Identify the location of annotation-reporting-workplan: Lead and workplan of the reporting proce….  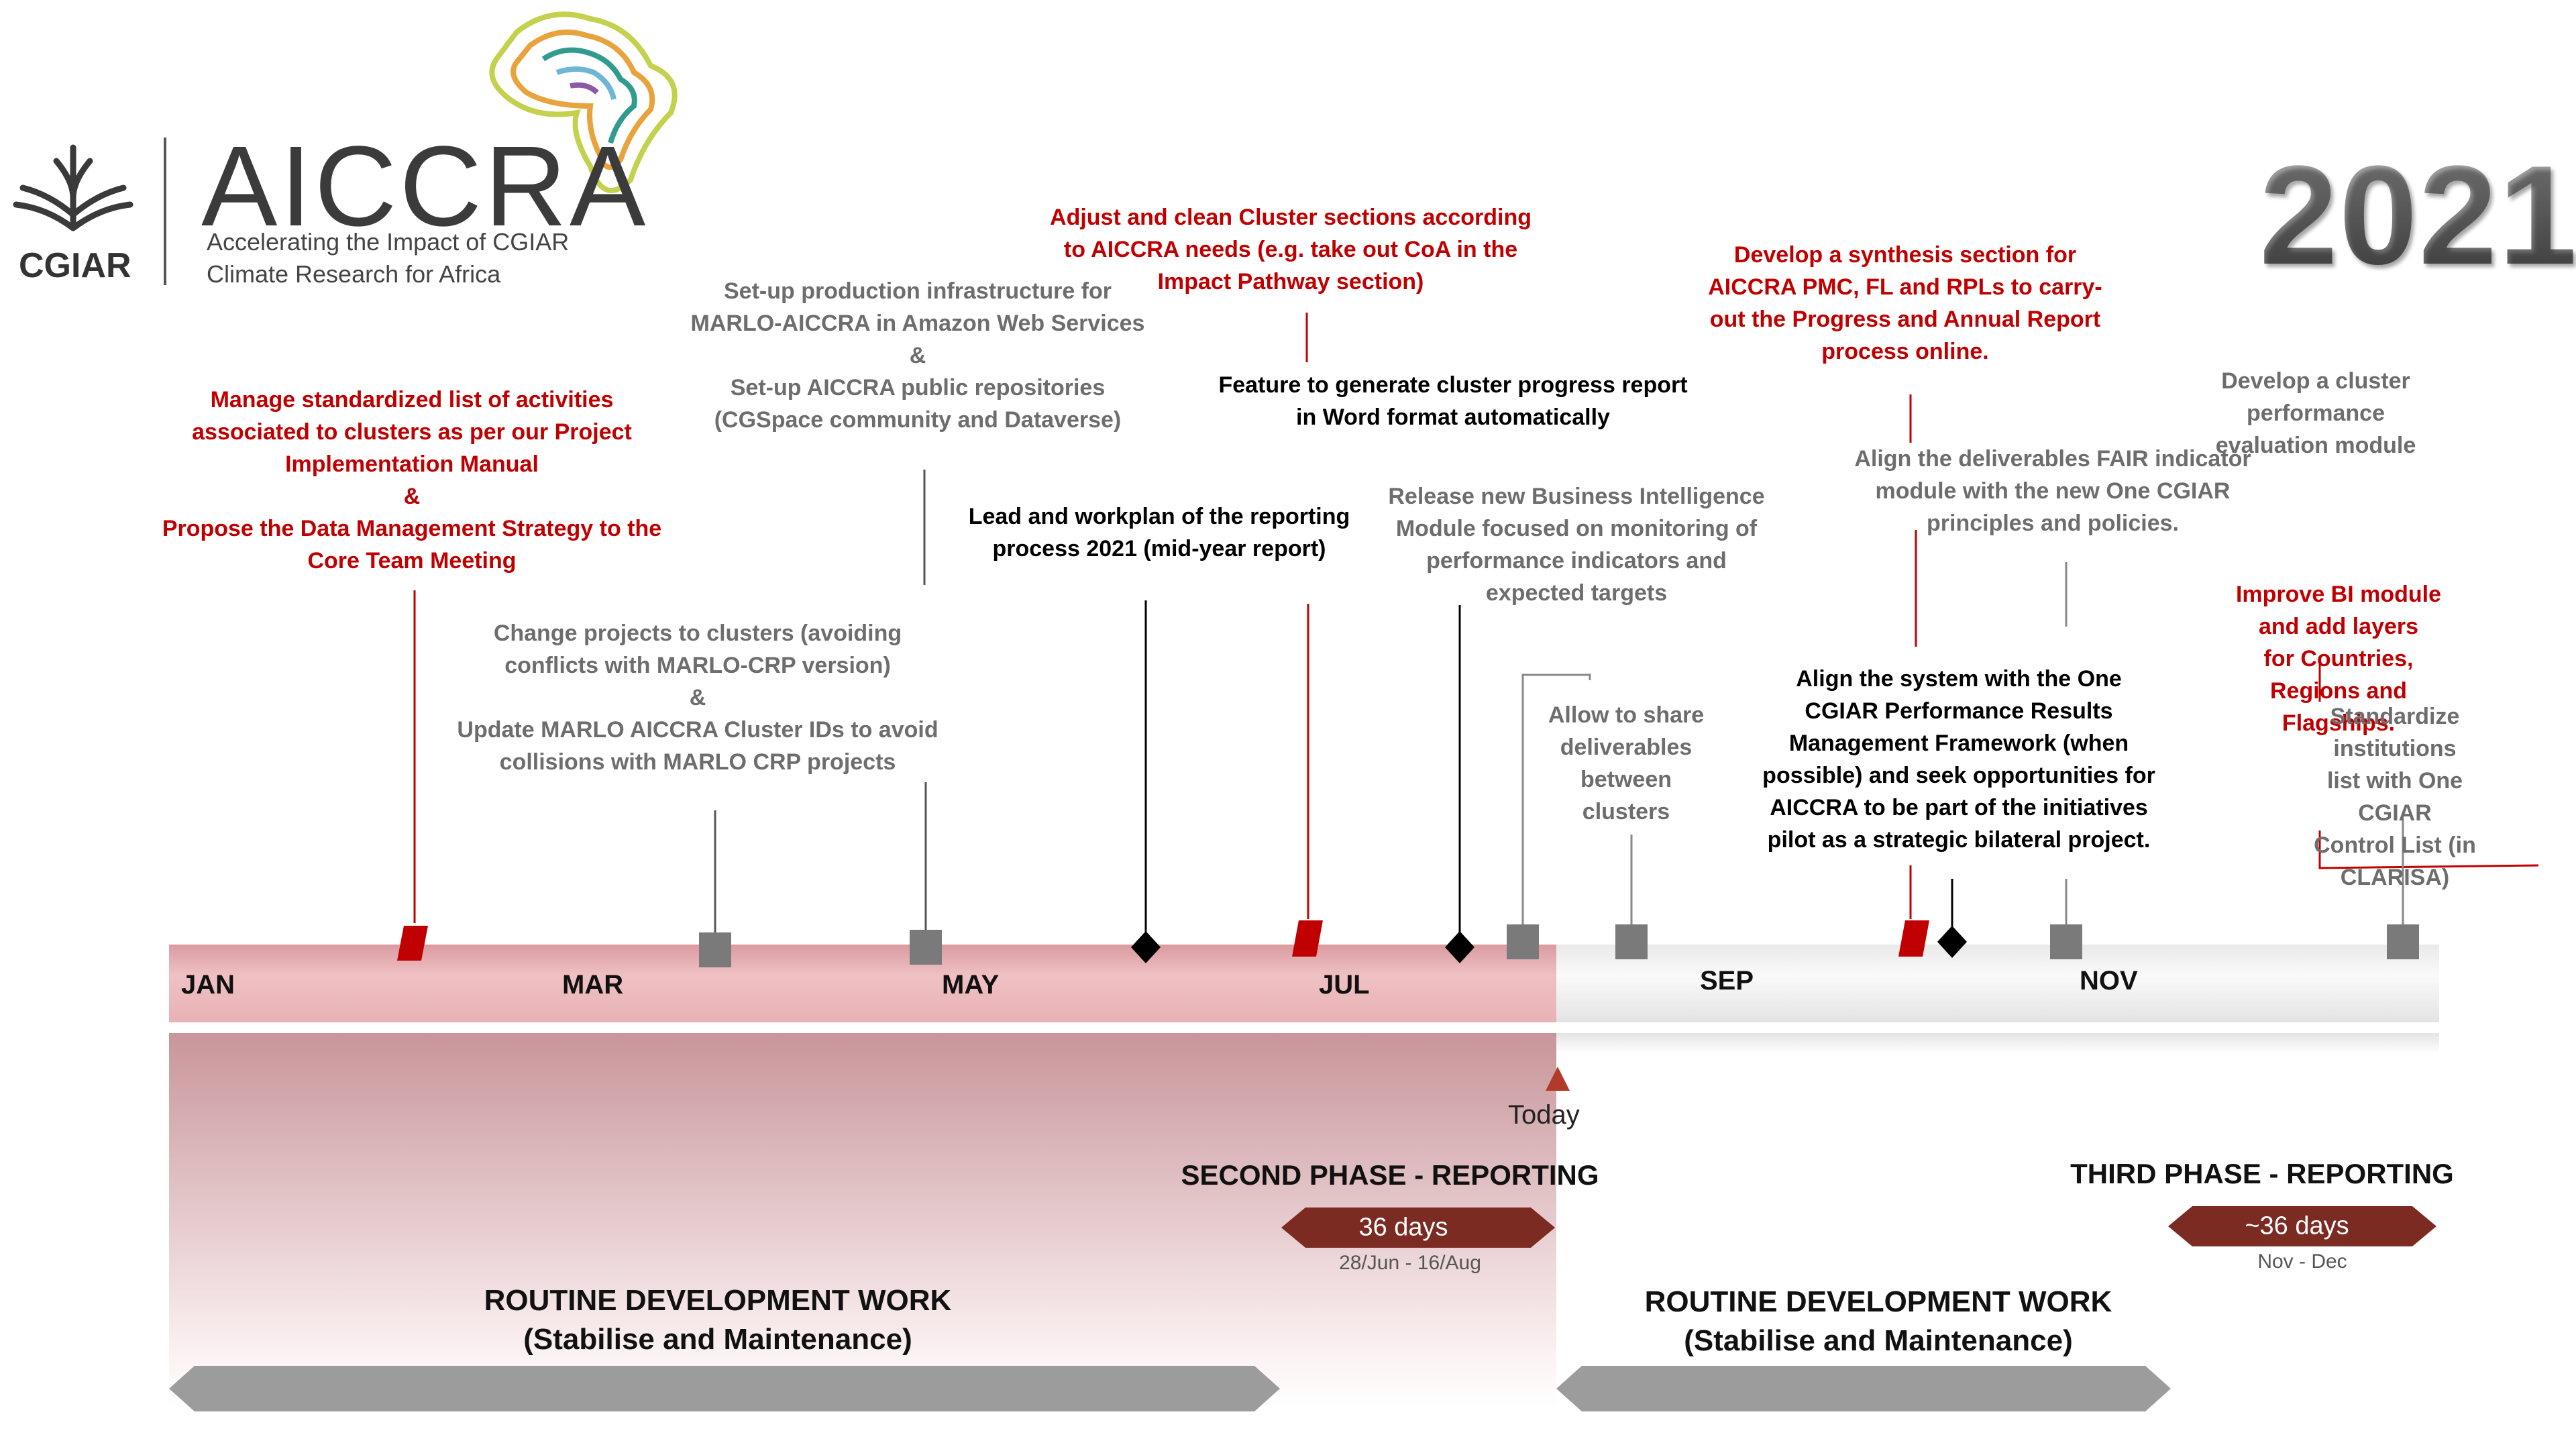
(1159, 532).